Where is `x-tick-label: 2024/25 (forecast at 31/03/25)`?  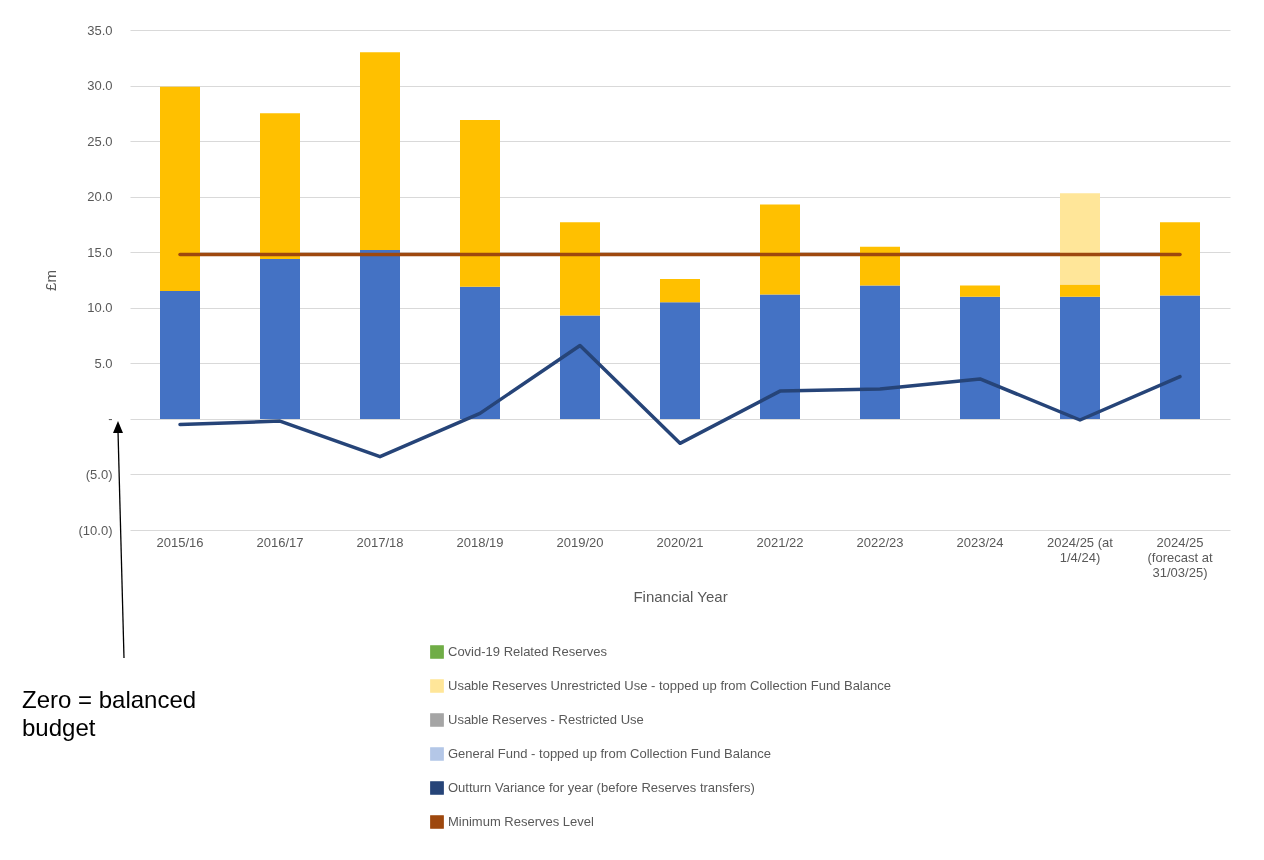
x-tick-label: 2024/25 (forecast at 31/03/25) is located at coordinates (1180, 557).